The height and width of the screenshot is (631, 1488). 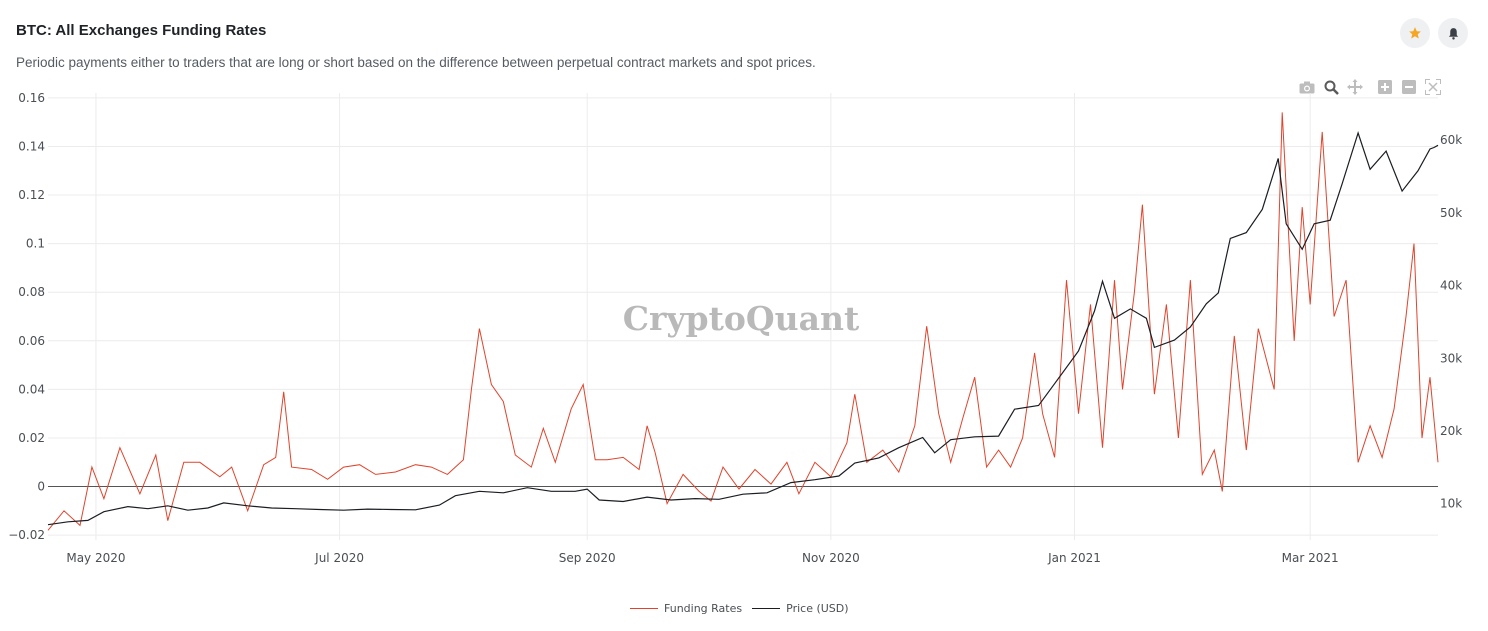 I want to click on y-left-tick-label: 0.14, so click(x=31, y=146).